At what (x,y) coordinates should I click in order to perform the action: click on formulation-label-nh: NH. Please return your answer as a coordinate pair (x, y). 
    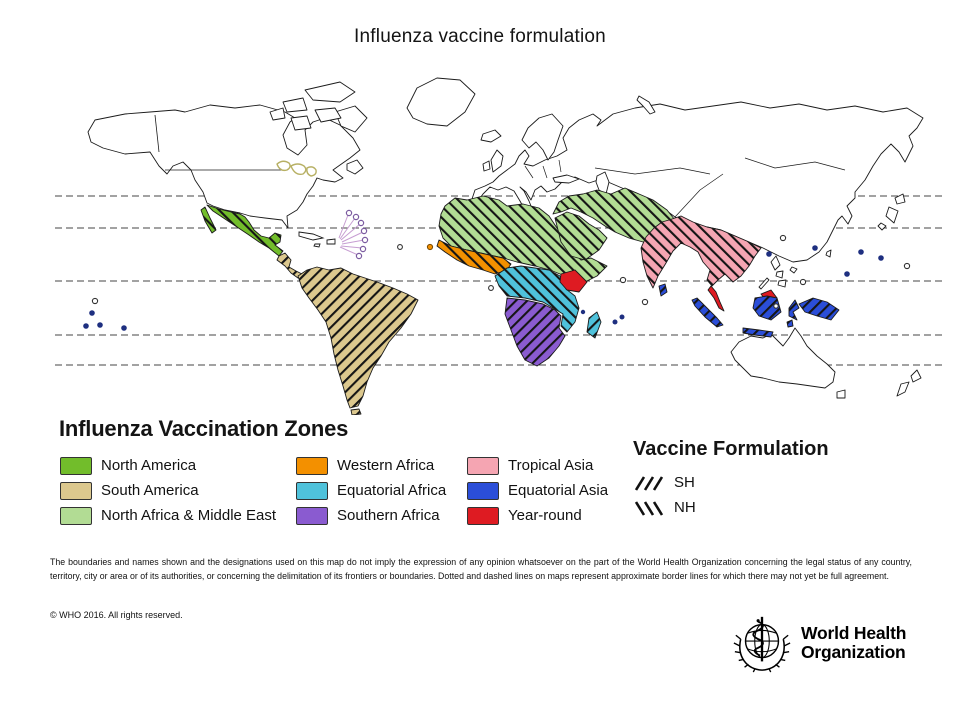
    Looking at the image, I should click on (685, 507).